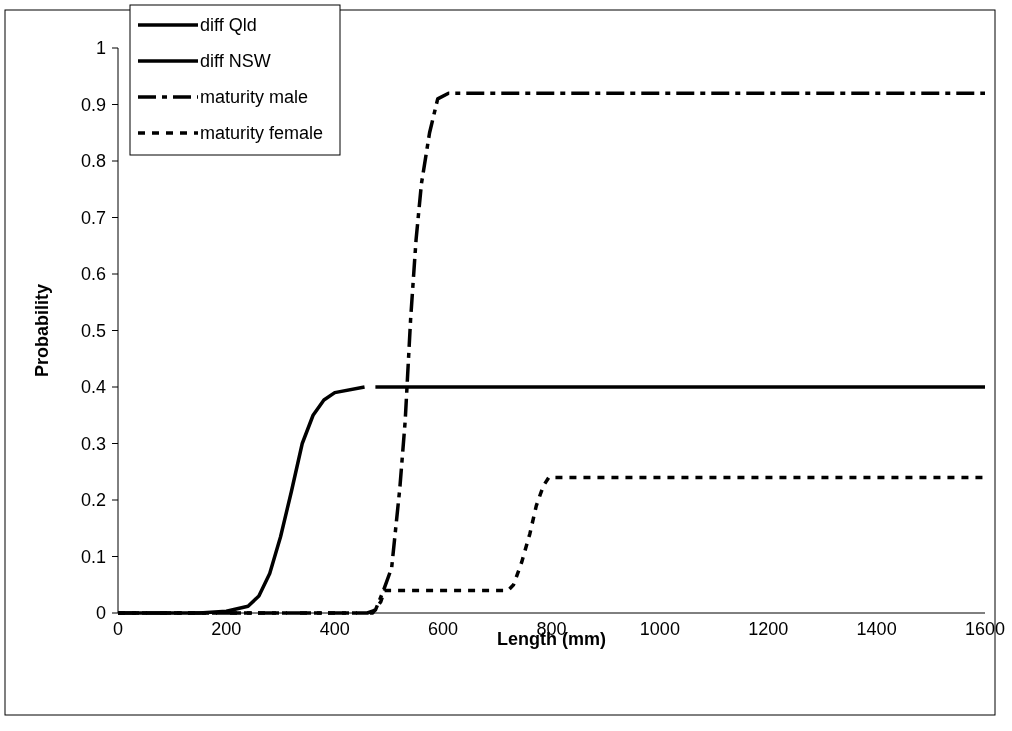 The width and height of the screenshot is (1012, 731). Describe the element at coordinates (100, 48) in the screenshot. I see `y-tick-label: 1` at that location.